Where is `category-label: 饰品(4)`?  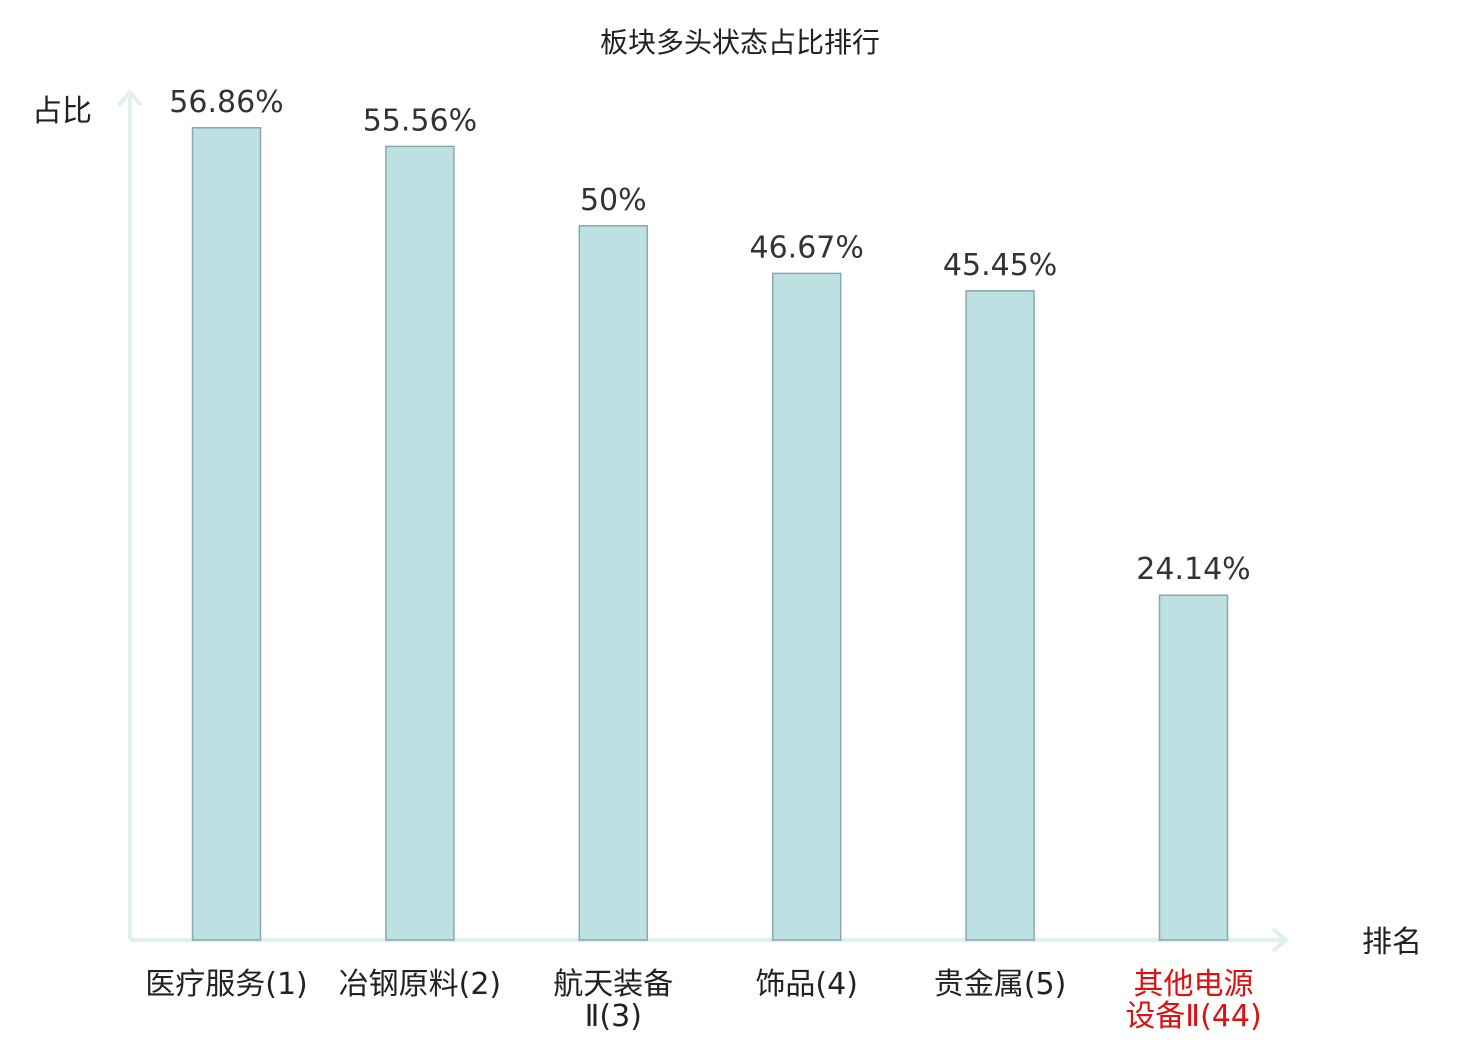
category-label: 饰品(4) is located at coordinates (806, 984).